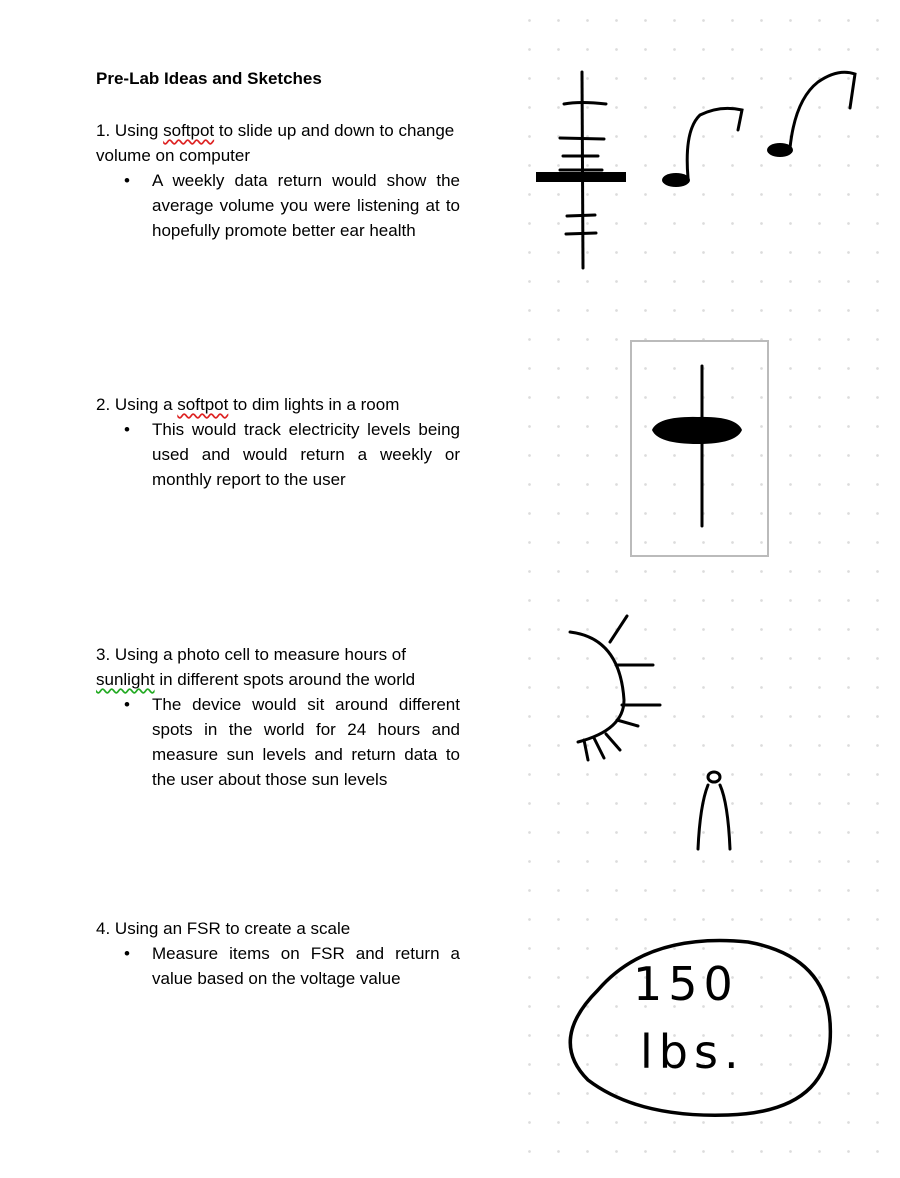 Image resolution: width=900 pixels, height=1178 pixels. What do you see at coordinates (699, 448) in the screenshot?
I see `dimmer-switch-sketch-icon` at bounding box center [699, 448].